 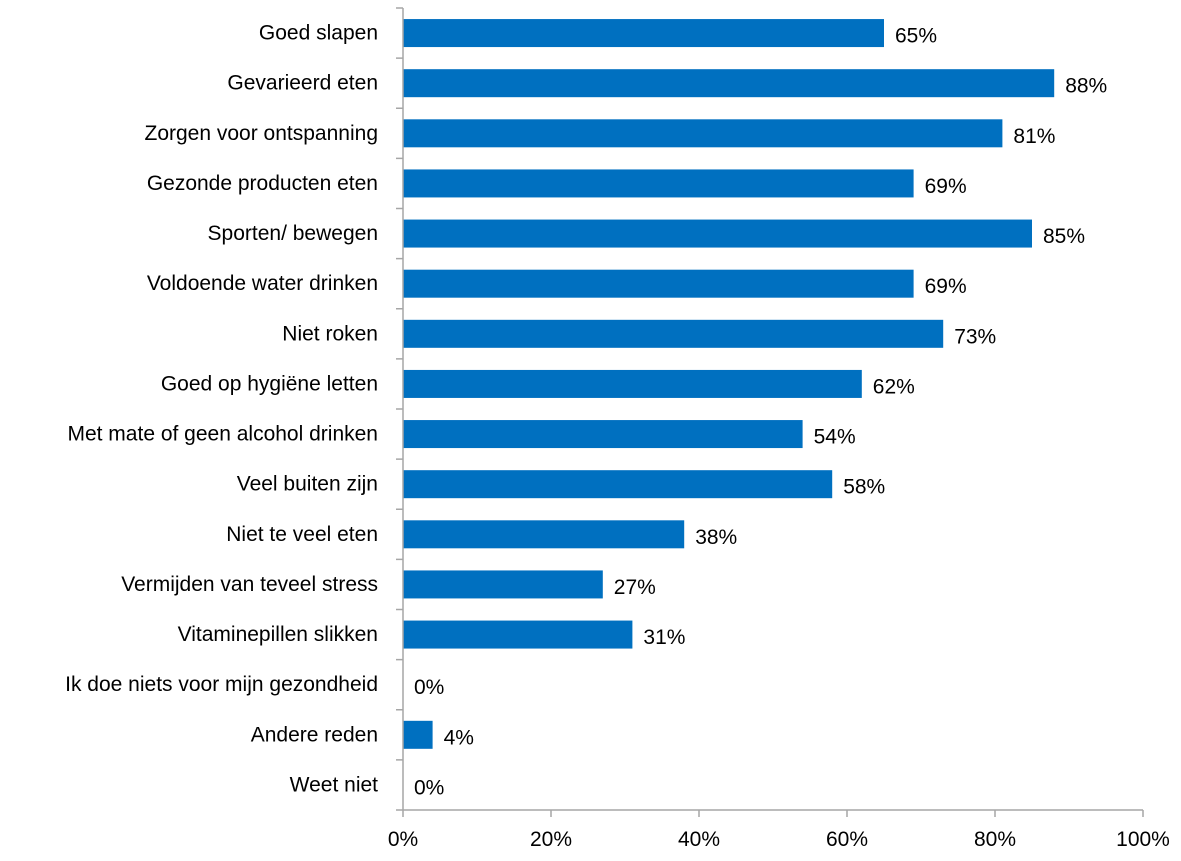 I want to click on category-label: Gezonde producten eten, so click(x=262, y=183).